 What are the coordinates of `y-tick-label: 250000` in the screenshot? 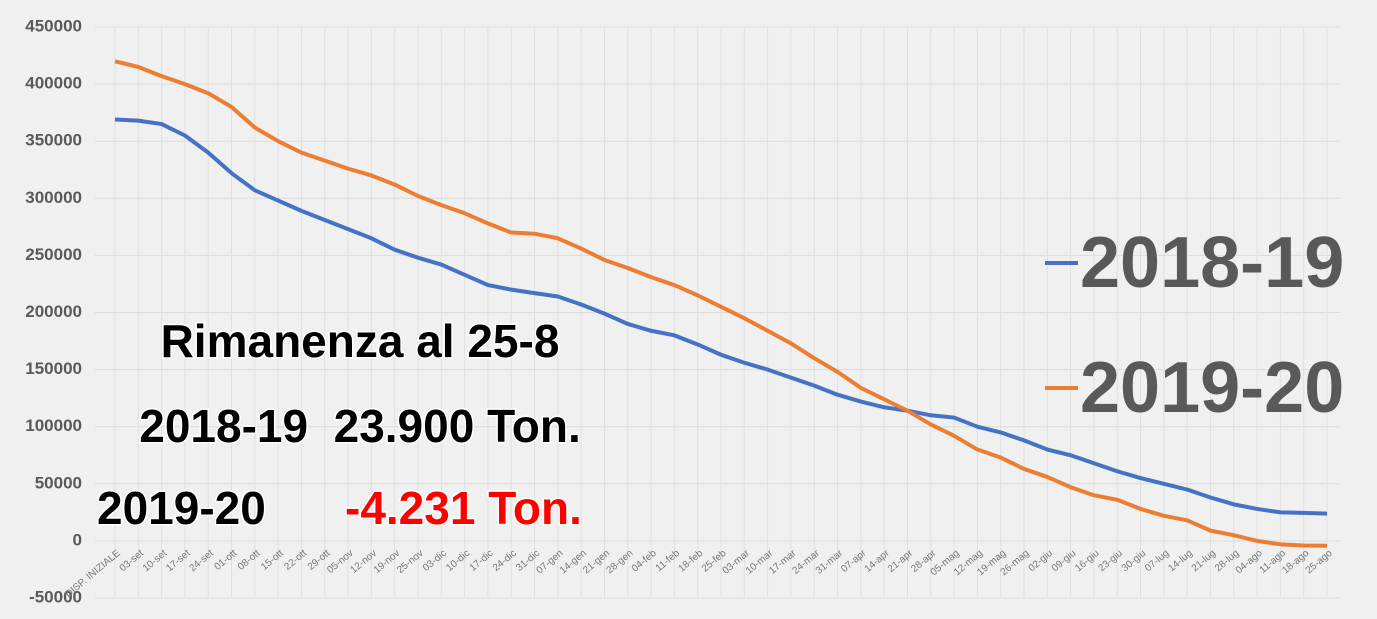 It's located at (53, 254).